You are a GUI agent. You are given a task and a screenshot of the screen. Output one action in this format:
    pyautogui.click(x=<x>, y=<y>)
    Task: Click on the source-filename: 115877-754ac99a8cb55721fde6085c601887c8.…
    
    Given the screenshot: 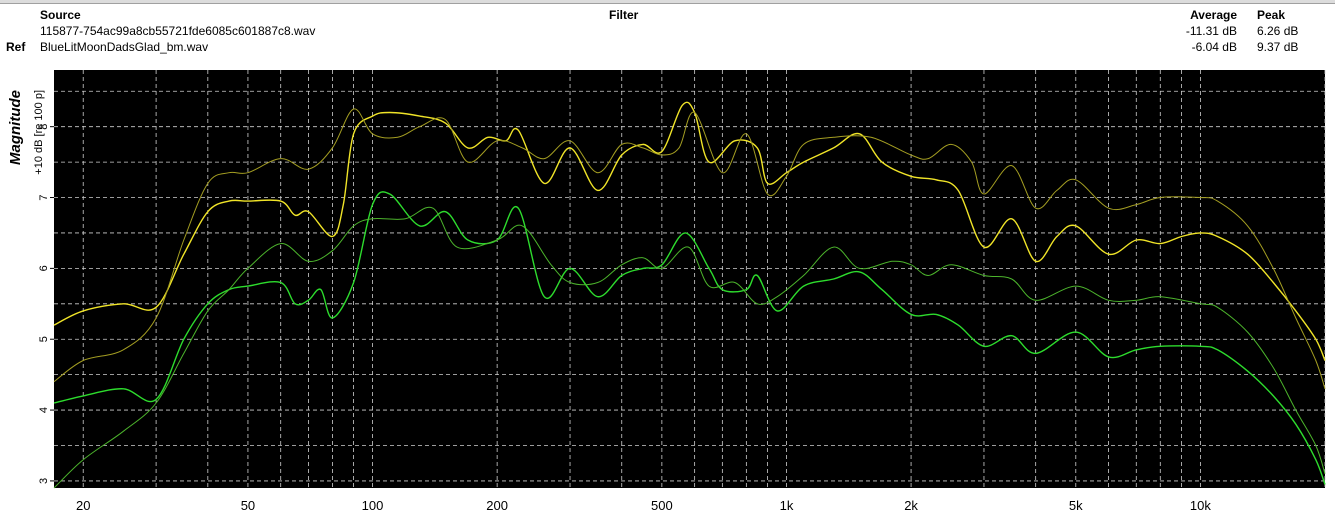 What is the action you would take?
    pyautogui.click(x=178, y=31)
    